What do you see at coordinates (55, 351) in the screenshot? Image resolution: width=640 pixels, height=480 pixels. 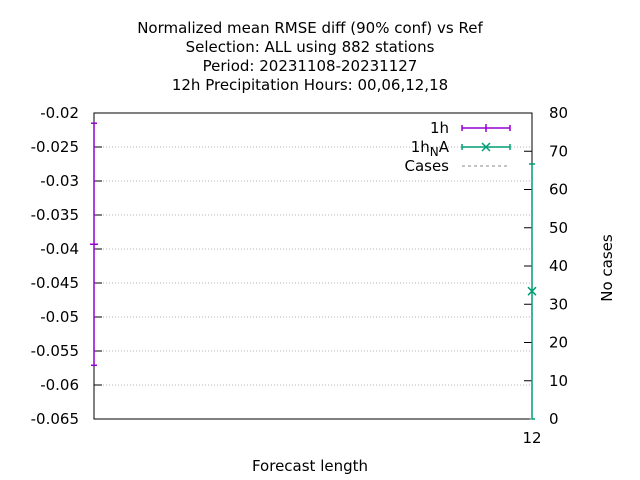 I see `y-tick-label: -0.055` at bounding box center [55, 351].